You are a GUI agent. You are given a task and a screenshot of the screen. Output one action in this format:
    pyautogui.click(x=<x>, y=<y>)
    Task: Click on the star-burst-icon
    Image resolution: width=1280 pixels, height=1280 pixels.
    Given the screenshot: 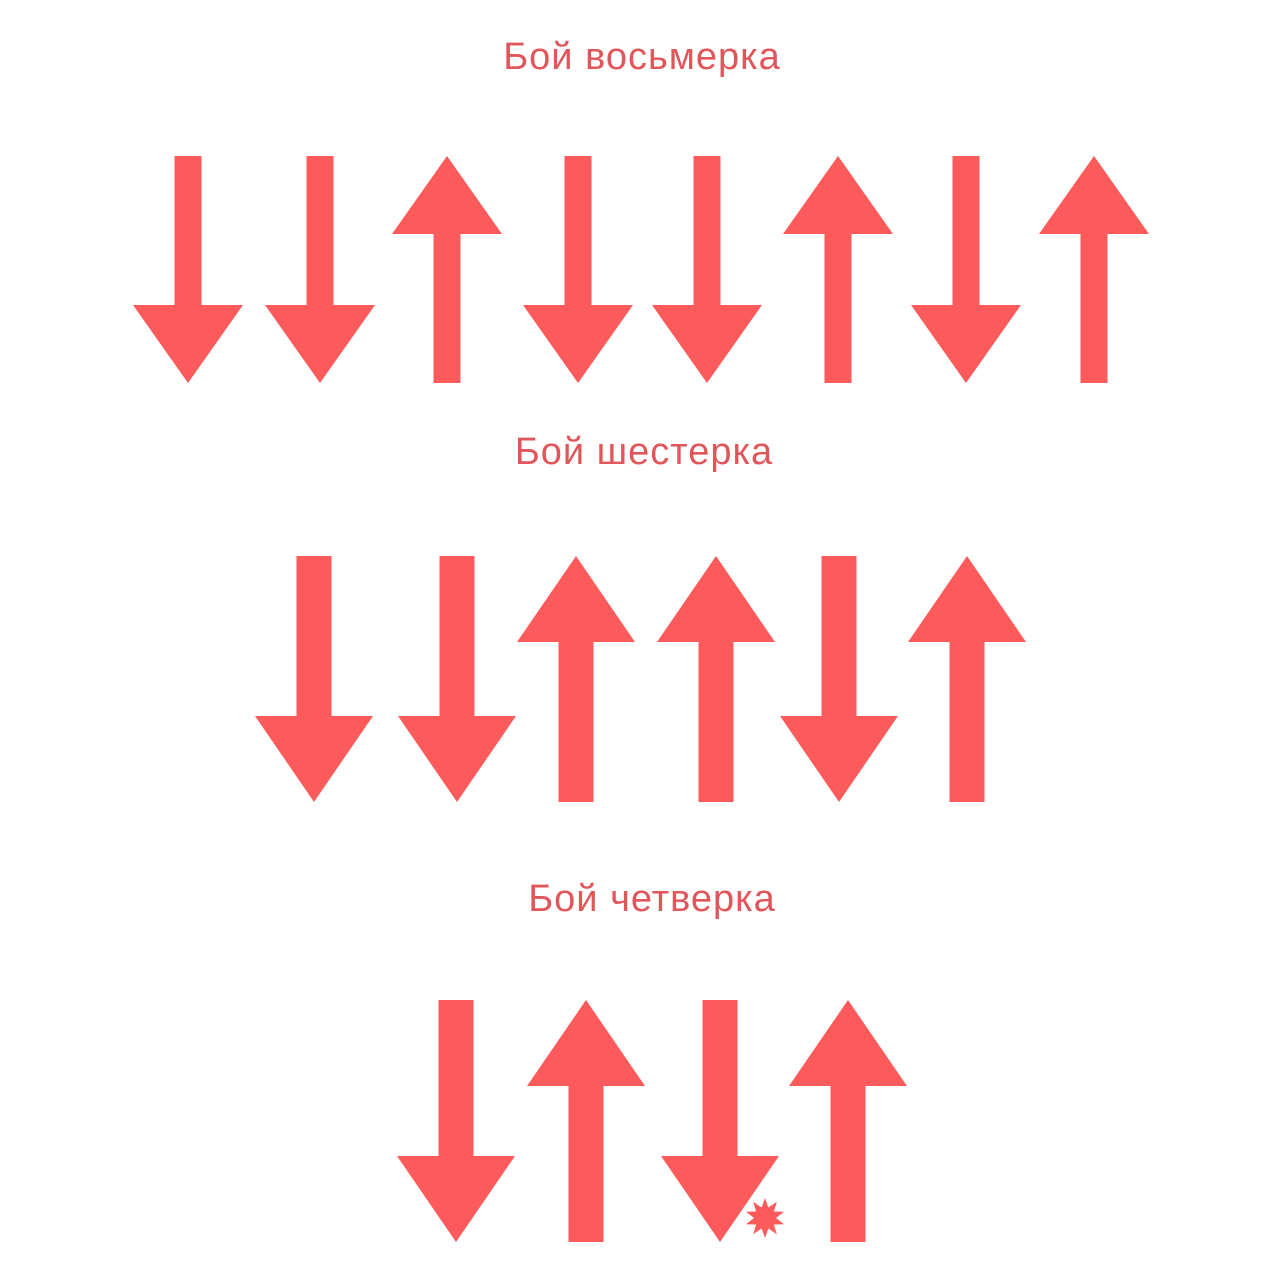 What is the action you would take?
    pyautogui.click(x=765, y=1218)
    